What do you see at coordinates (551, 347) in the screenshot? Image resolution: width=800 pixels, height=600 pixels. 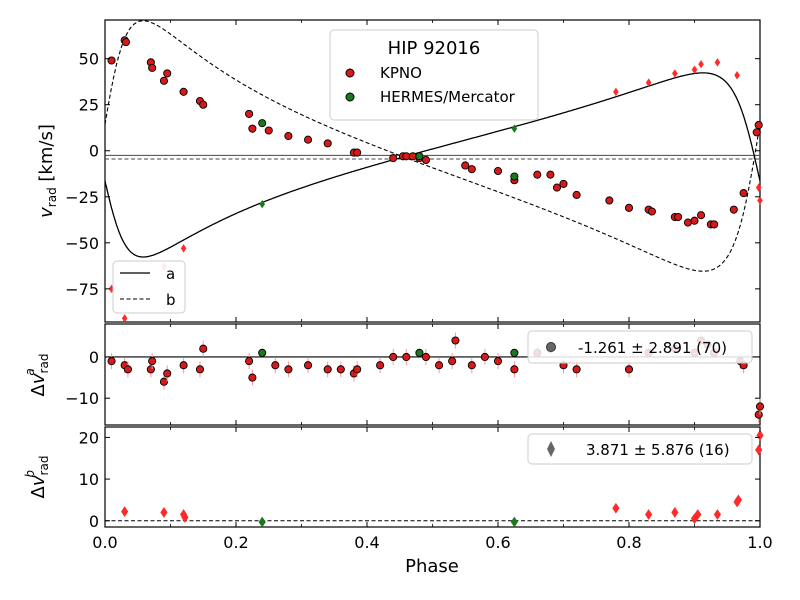 I see `summary-a-marker` at bounding box center [551, 347].